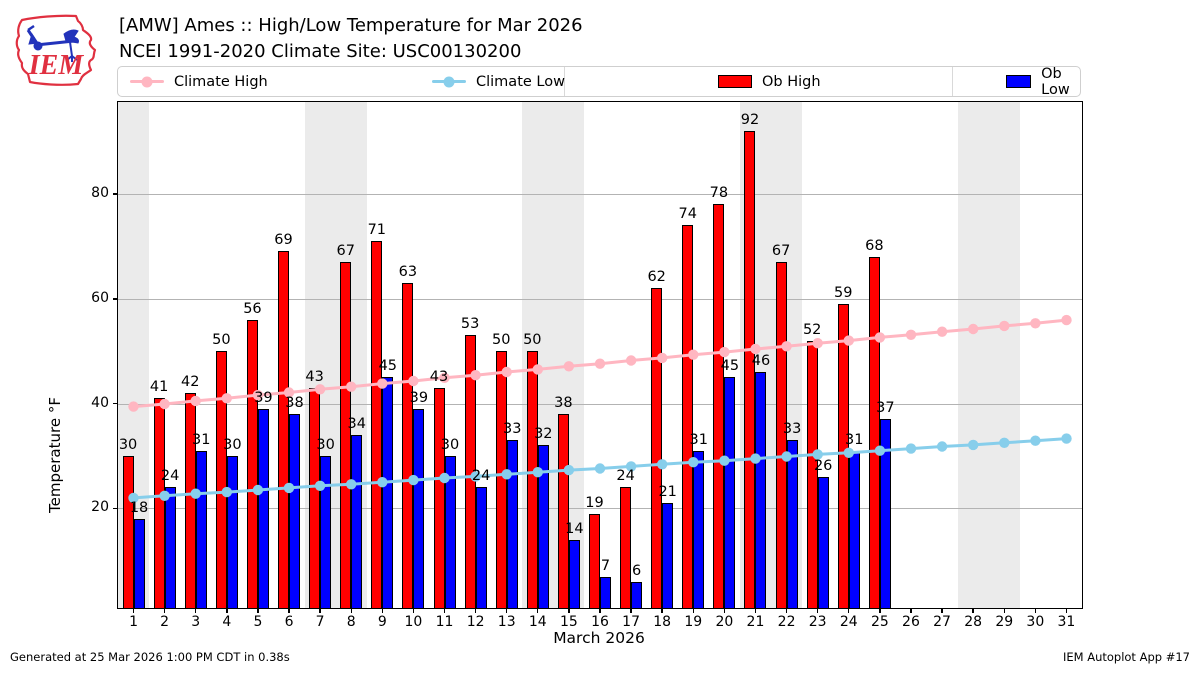 This screenshot has height=675, width=1200. What do you see at coordinates (377, 229) in the screenshot?
I see `ob-high-value: 71` at bounding box center [377, 229].